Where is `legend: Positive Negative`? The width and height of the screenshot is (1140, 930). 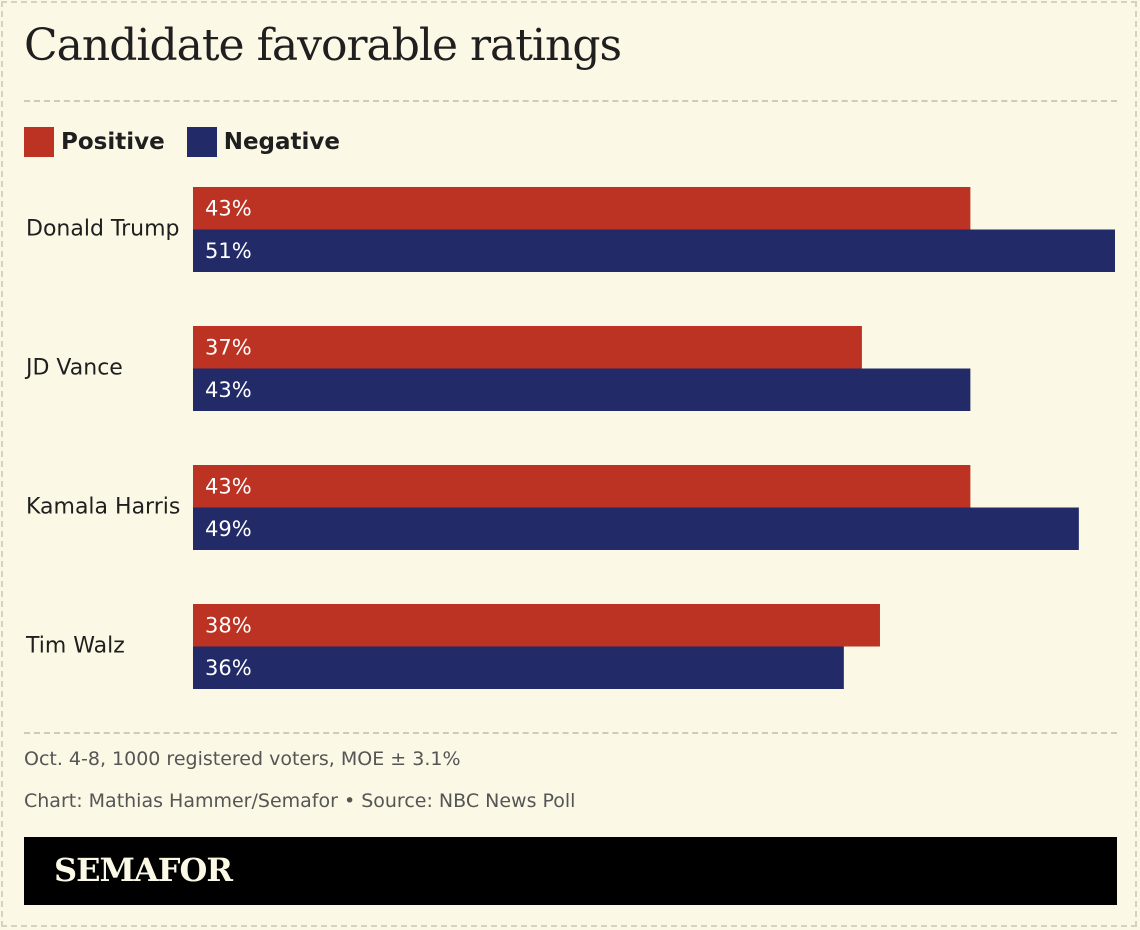 legend: Positive Negative is located at coordinates (193, 142).